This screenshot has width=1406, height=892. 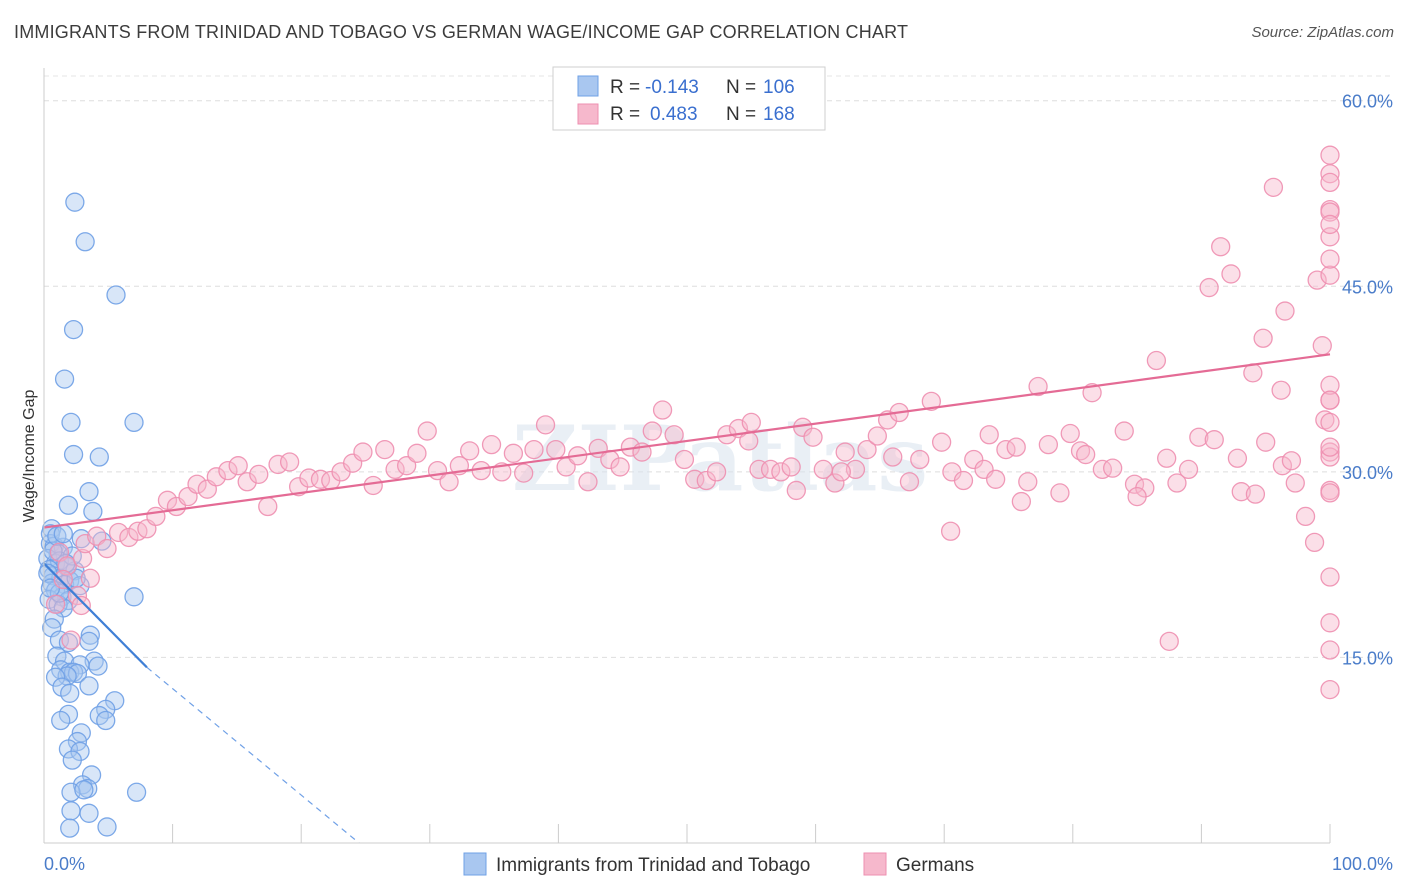 What do you see at coordinates (475, 864) in the screenshot?
I see `bottom-legend-swatch-trinidad` at bounding box center [475, 864].